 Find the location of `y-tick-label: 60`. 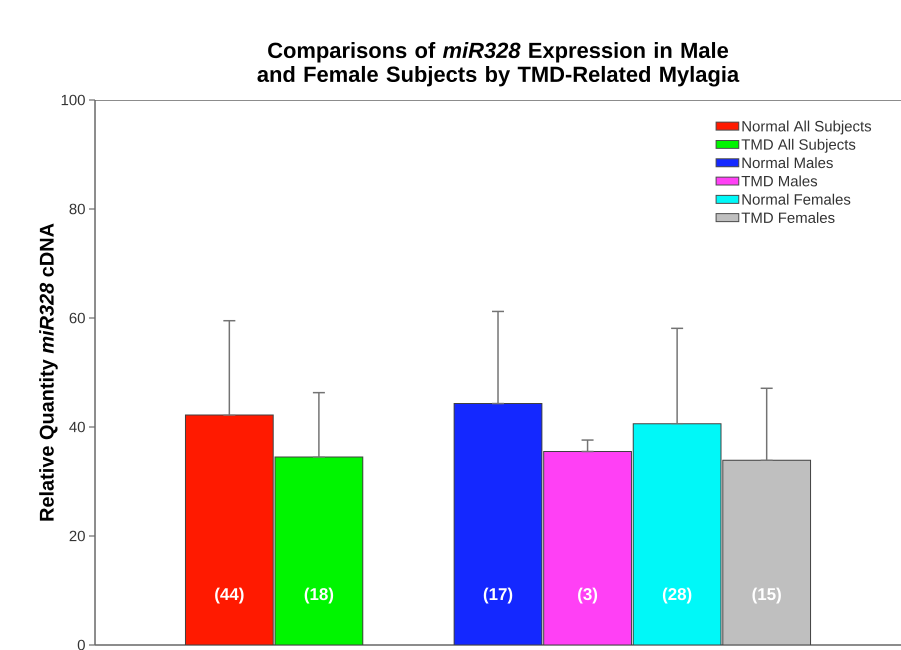

y-tick-label: 60 is located at coordinates (77, 318).